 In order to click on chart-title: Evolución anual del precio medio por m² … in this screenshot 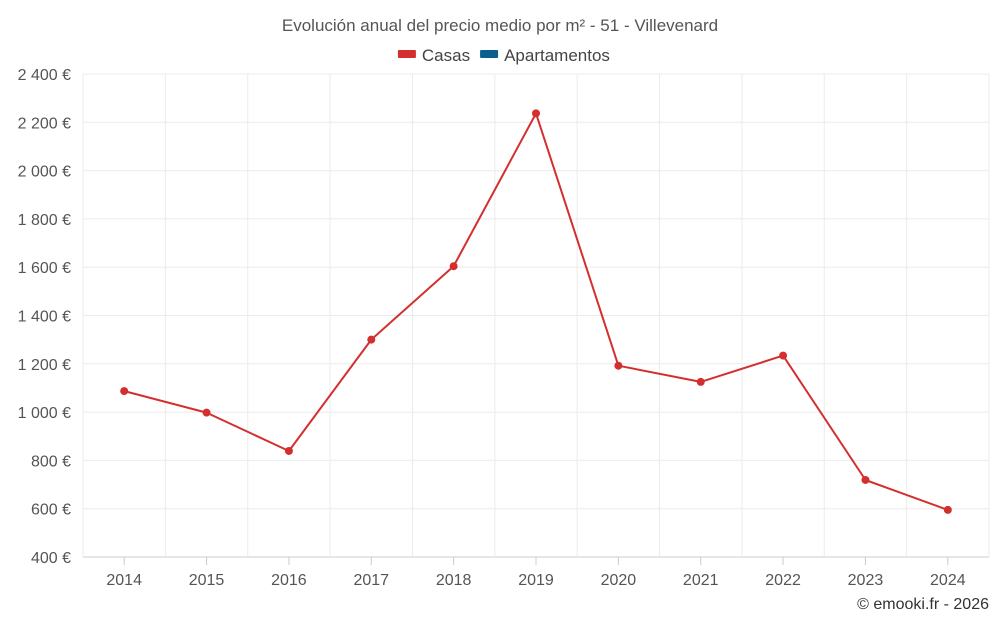, I will do `click(500, 25)`.